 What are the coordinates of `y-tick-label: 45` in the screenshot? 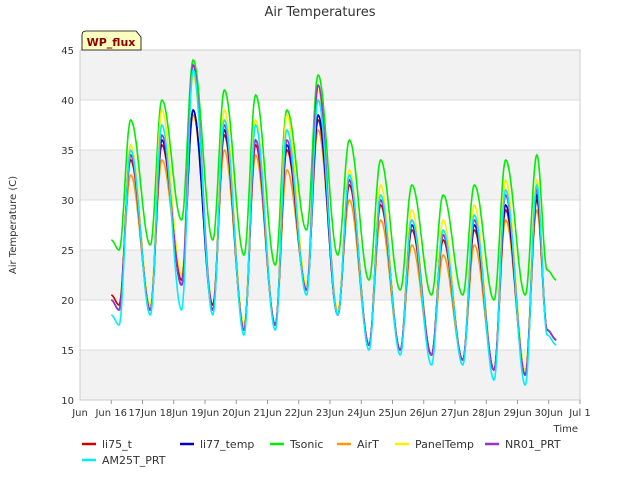 It's located at (67, 51).